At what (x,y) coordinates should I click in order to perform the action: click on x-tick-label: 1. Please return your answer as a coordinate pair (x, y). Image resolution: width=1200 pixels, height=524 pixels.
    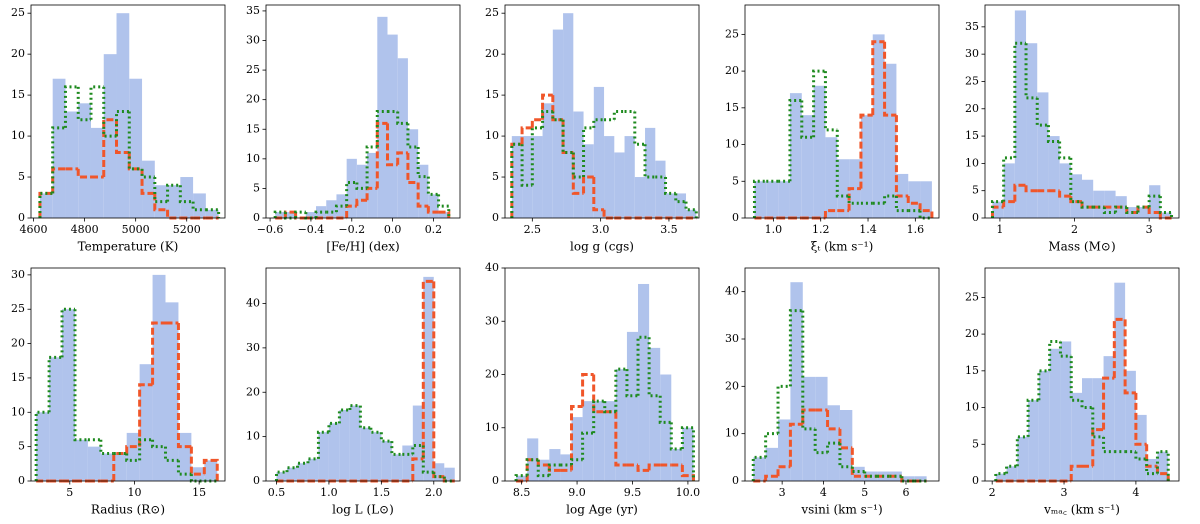
    Looking at the image, I should click on (999, 229).